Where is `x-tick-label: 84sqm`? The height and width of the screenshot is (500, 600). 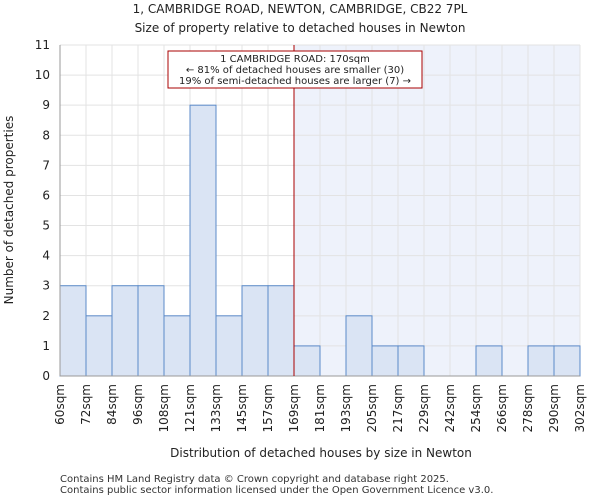
x-tick-label: 84sqm is located at coordinates (112, 404).